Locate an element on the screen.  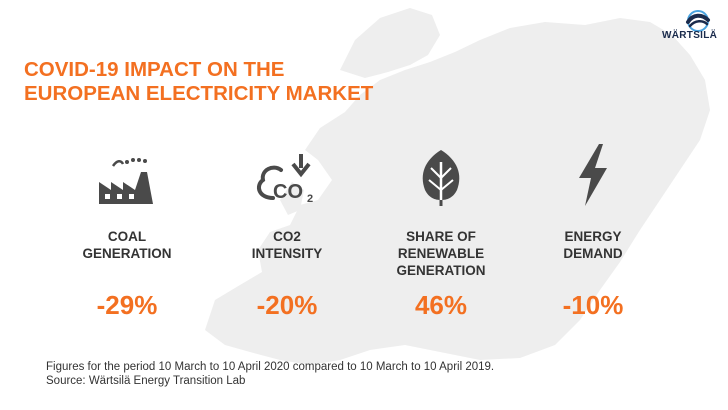
footnote-source: Source: Wärtsilä Energy Transition Lab is located at coordinates (146, 381).